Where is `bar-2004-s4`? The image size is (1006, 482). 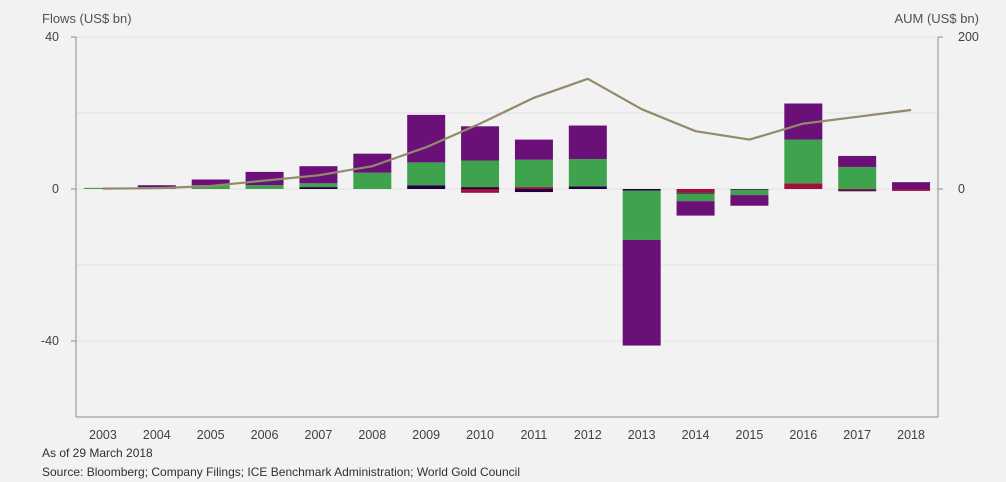 bar-2004-s4 is located at coordinates (156, 186).